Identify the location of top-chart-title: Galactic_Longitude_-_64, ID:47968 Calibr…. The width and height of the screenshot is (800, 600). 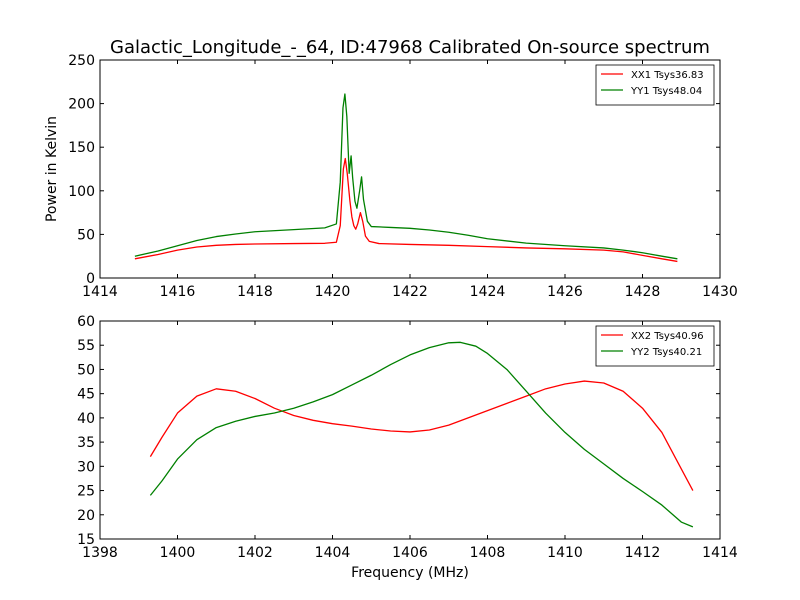
(410, 47).